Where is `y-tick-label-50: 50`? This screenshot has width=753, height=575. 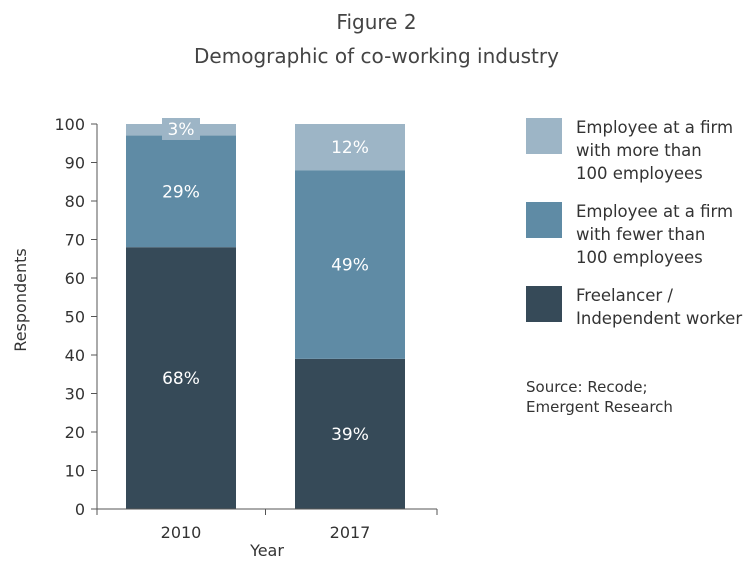
y-tick-label-50: 50 is located at coordinates (75, 317).